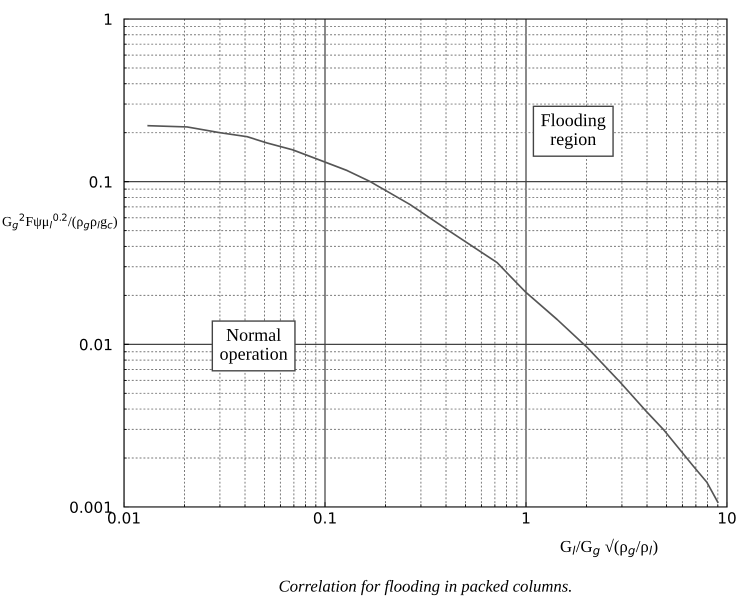  What do you see at coordinates (91, 507) in the screenshot?
I see `y-tick-label: 0.001` at bounding box center [91, 507].